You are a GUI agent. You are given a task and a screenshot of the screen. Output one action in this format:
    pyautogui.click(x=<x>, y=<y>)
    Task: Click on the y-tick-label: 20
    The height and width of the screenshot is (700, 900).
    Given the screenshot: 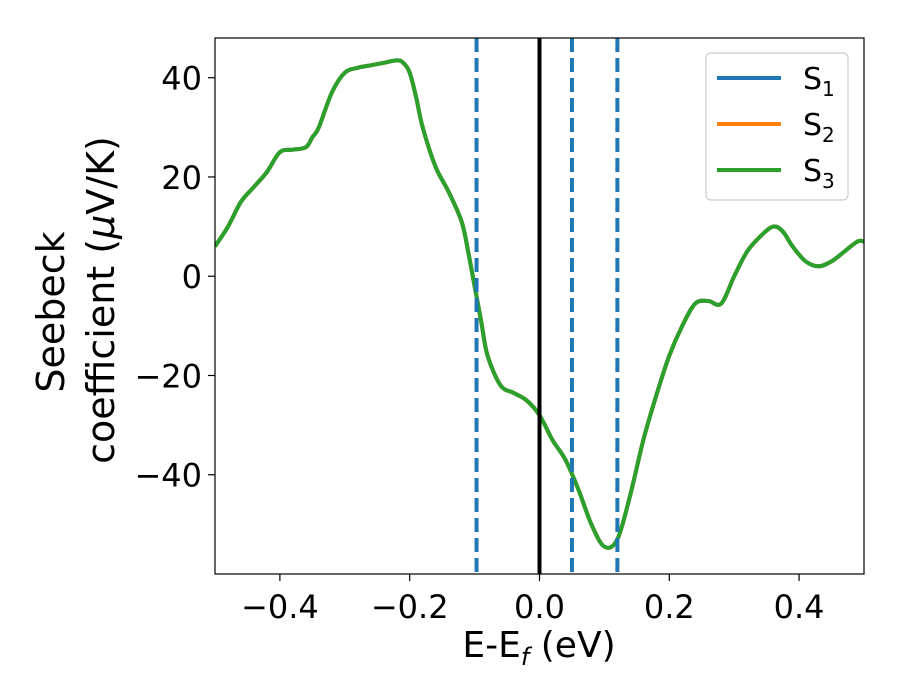 What is the action you would take?
    pyautogui.click(x=181, y=178)
    